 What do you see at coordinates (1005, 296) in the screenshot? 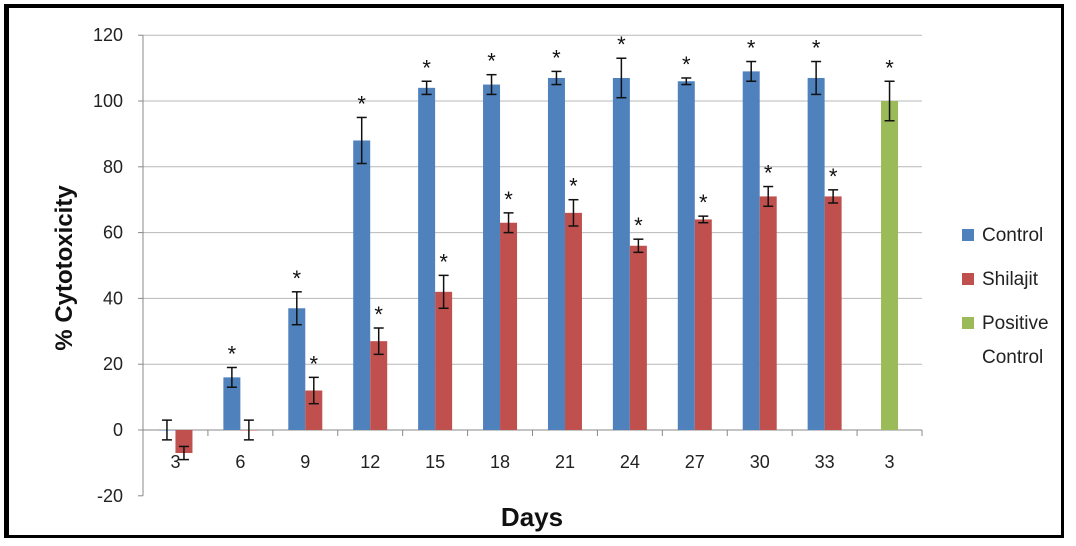
I see `legend: Control Shilajit Positive Control` at bounding box center [1005, 296].